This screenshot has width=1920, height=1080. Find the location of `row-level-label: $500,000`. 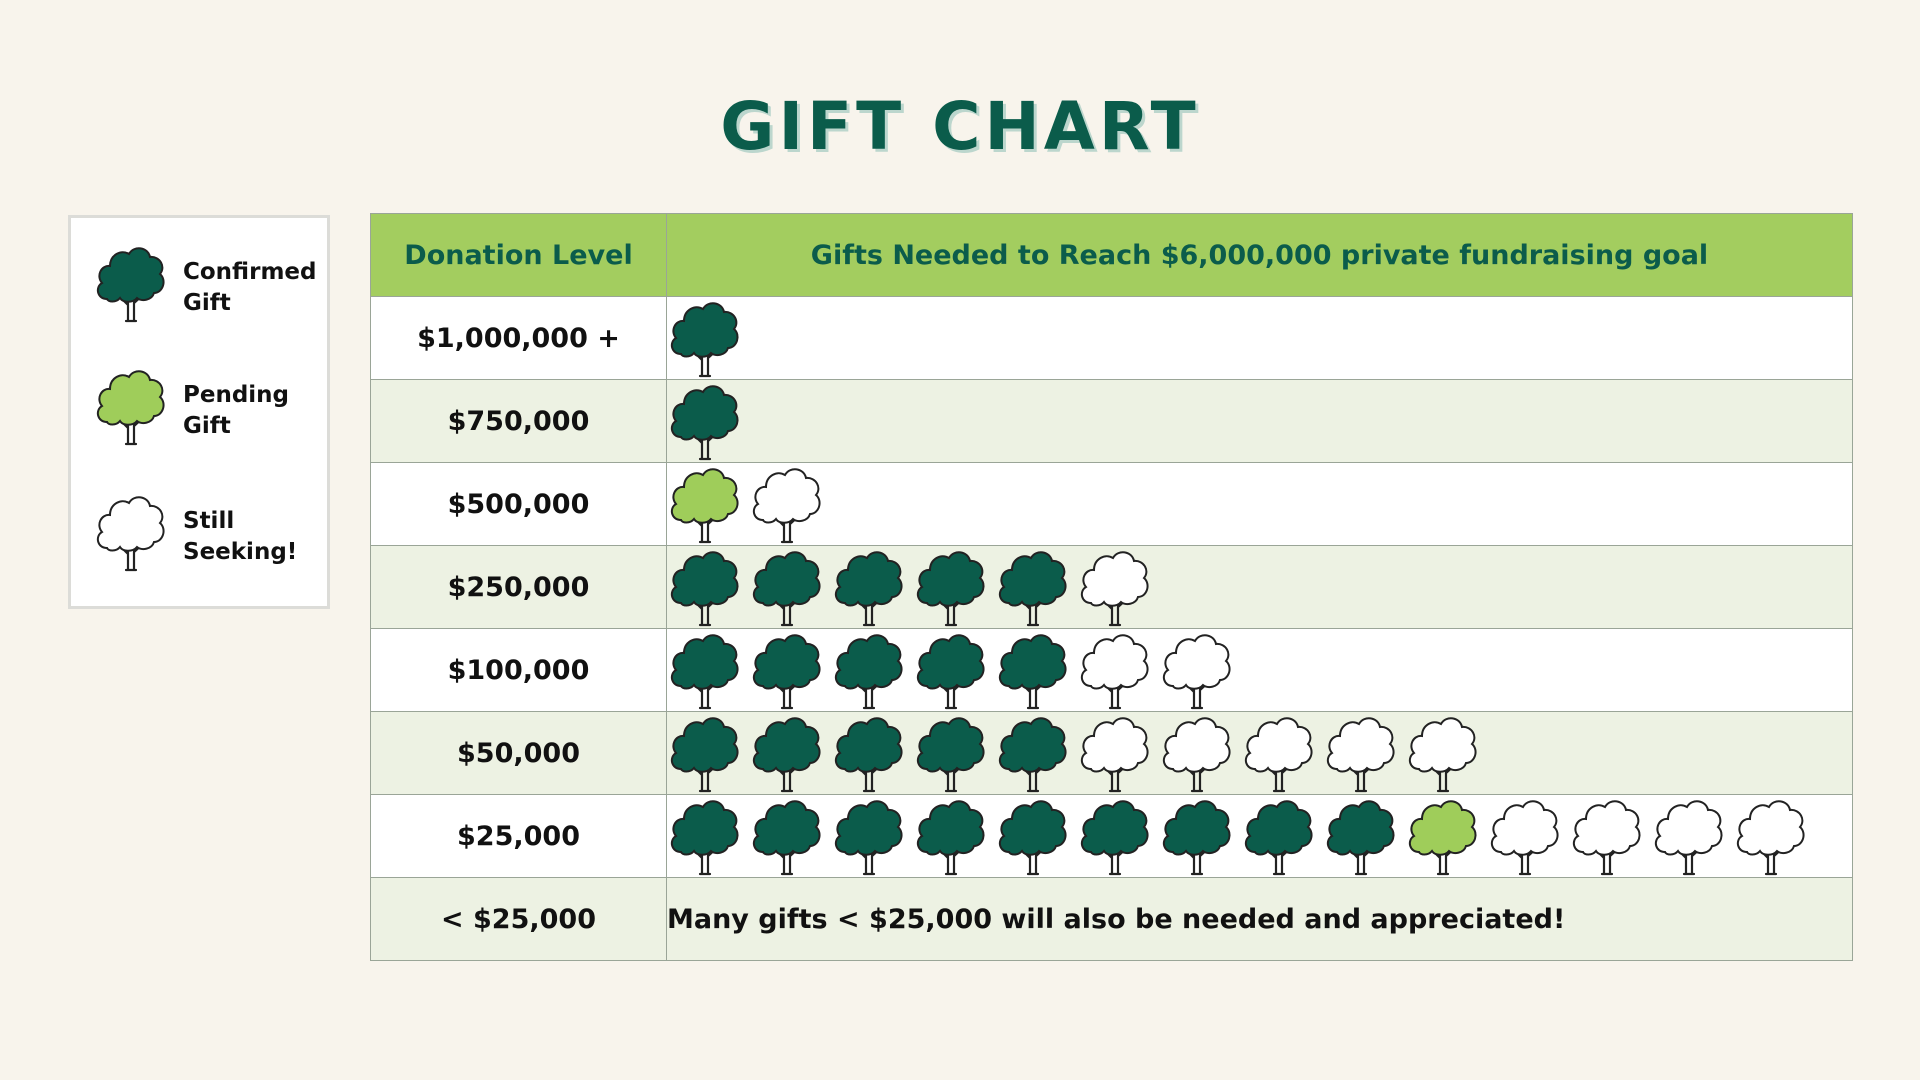

row-level-label: $500,000 is located at coordinates (518, 504).